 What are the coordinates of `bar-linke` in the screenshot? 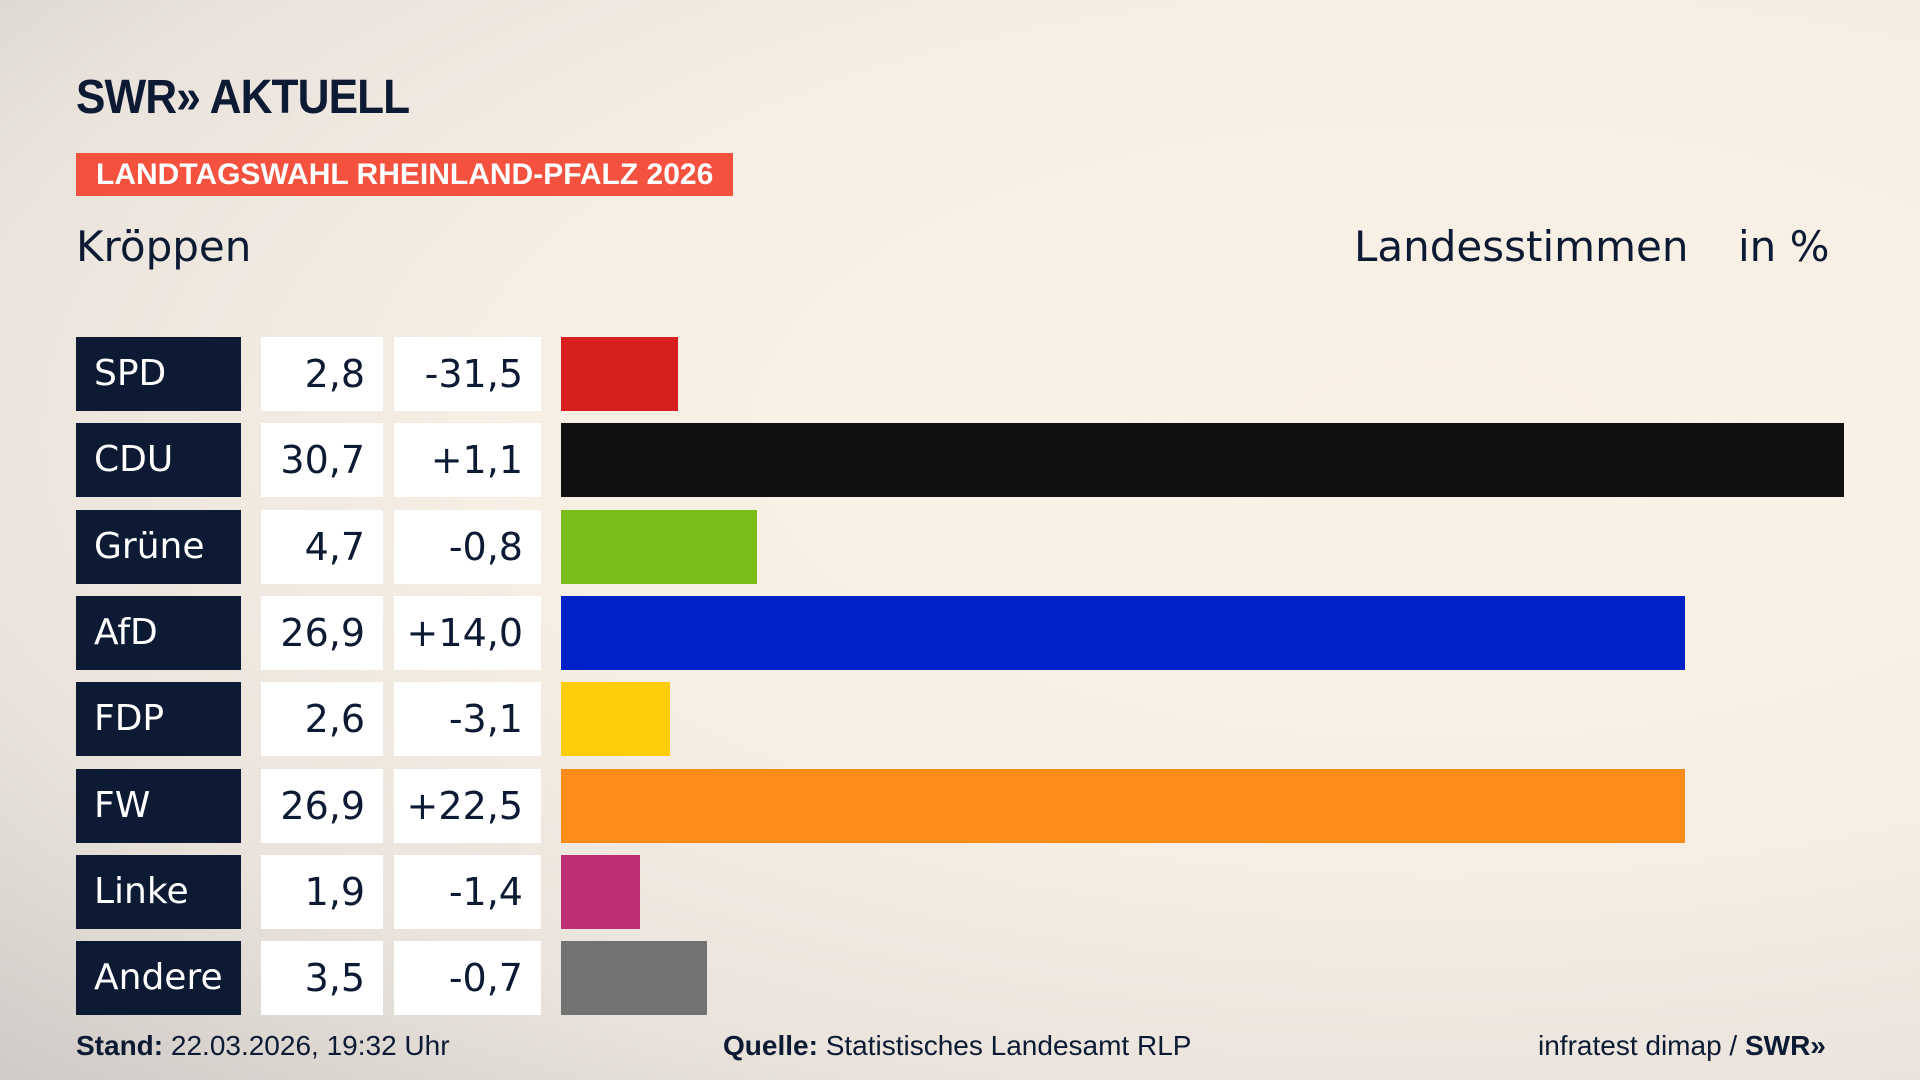 It's located at (601, 891).